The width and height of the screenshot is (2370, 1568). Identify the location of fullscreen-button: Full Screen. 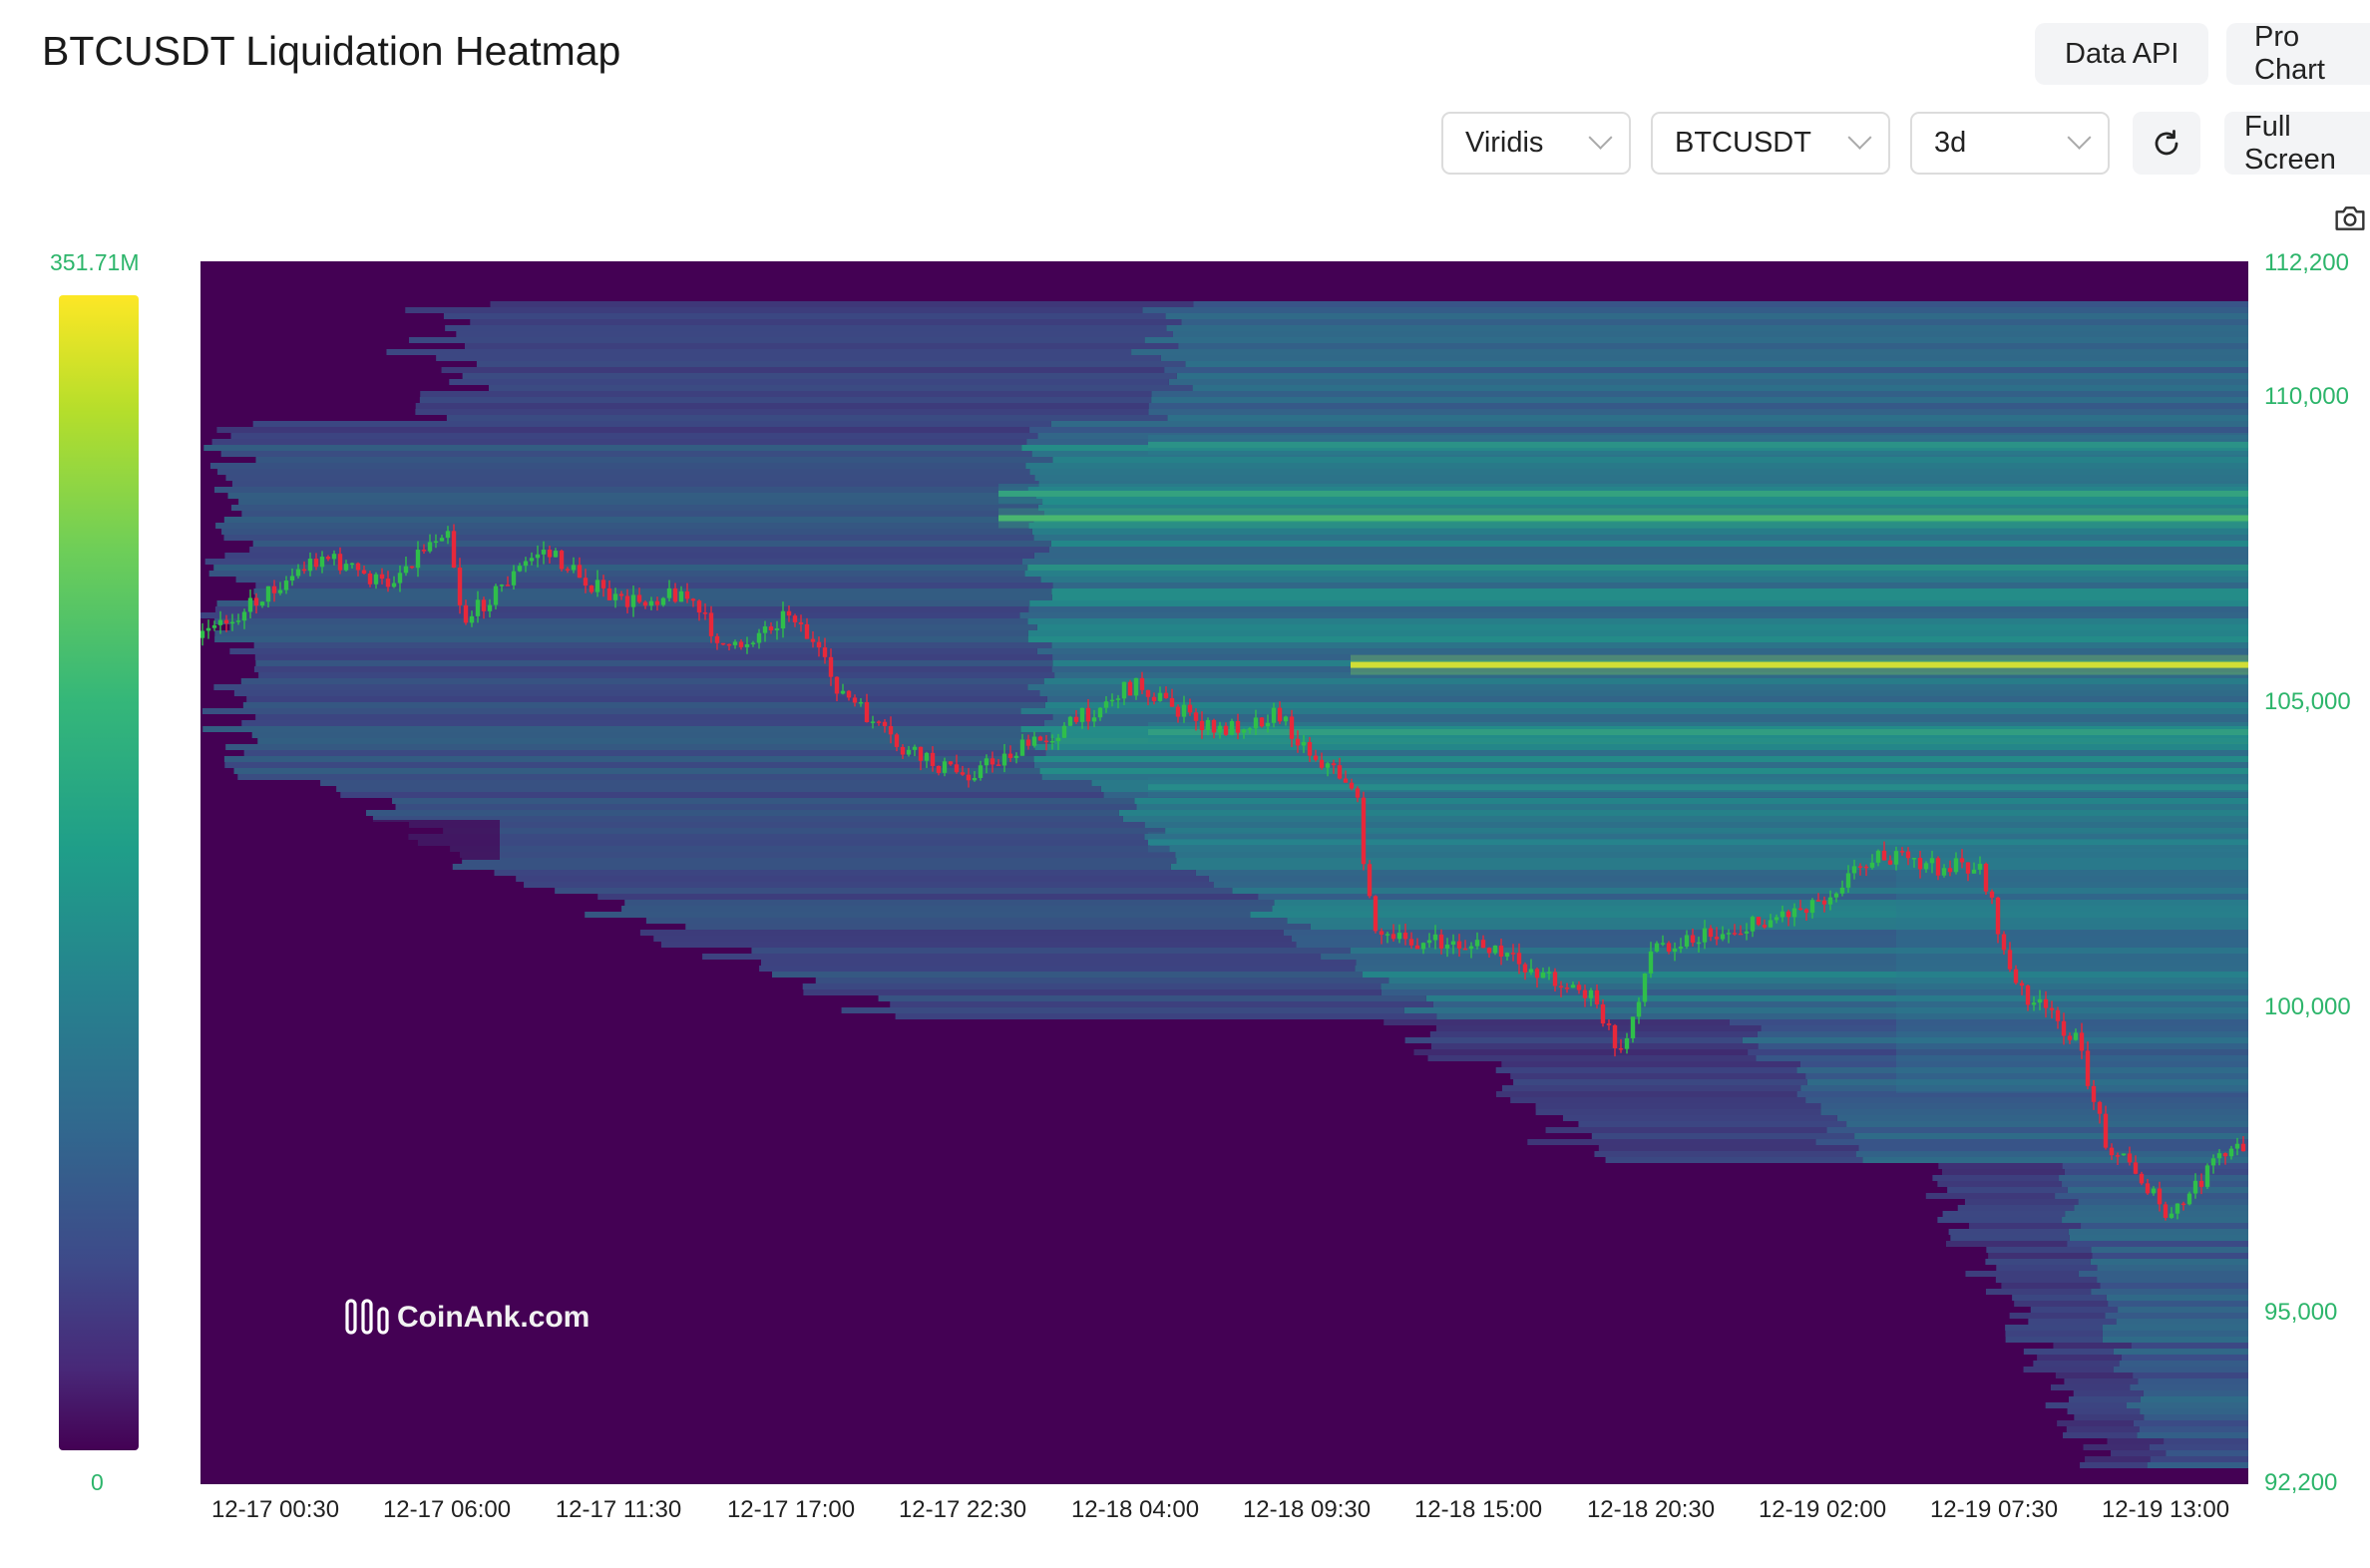
(2297, 144).